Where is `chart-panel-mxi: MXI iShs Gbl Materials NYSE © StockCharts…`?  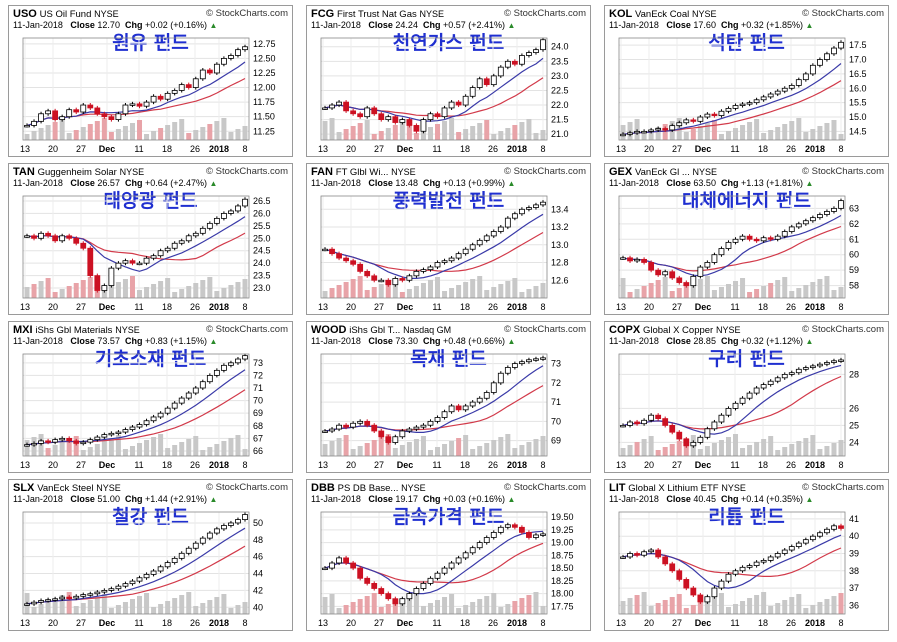
chart-panel-mxi: MXI iShs Gbl Materials NYSE © StockCharts… is located at coordinates (150, 397).